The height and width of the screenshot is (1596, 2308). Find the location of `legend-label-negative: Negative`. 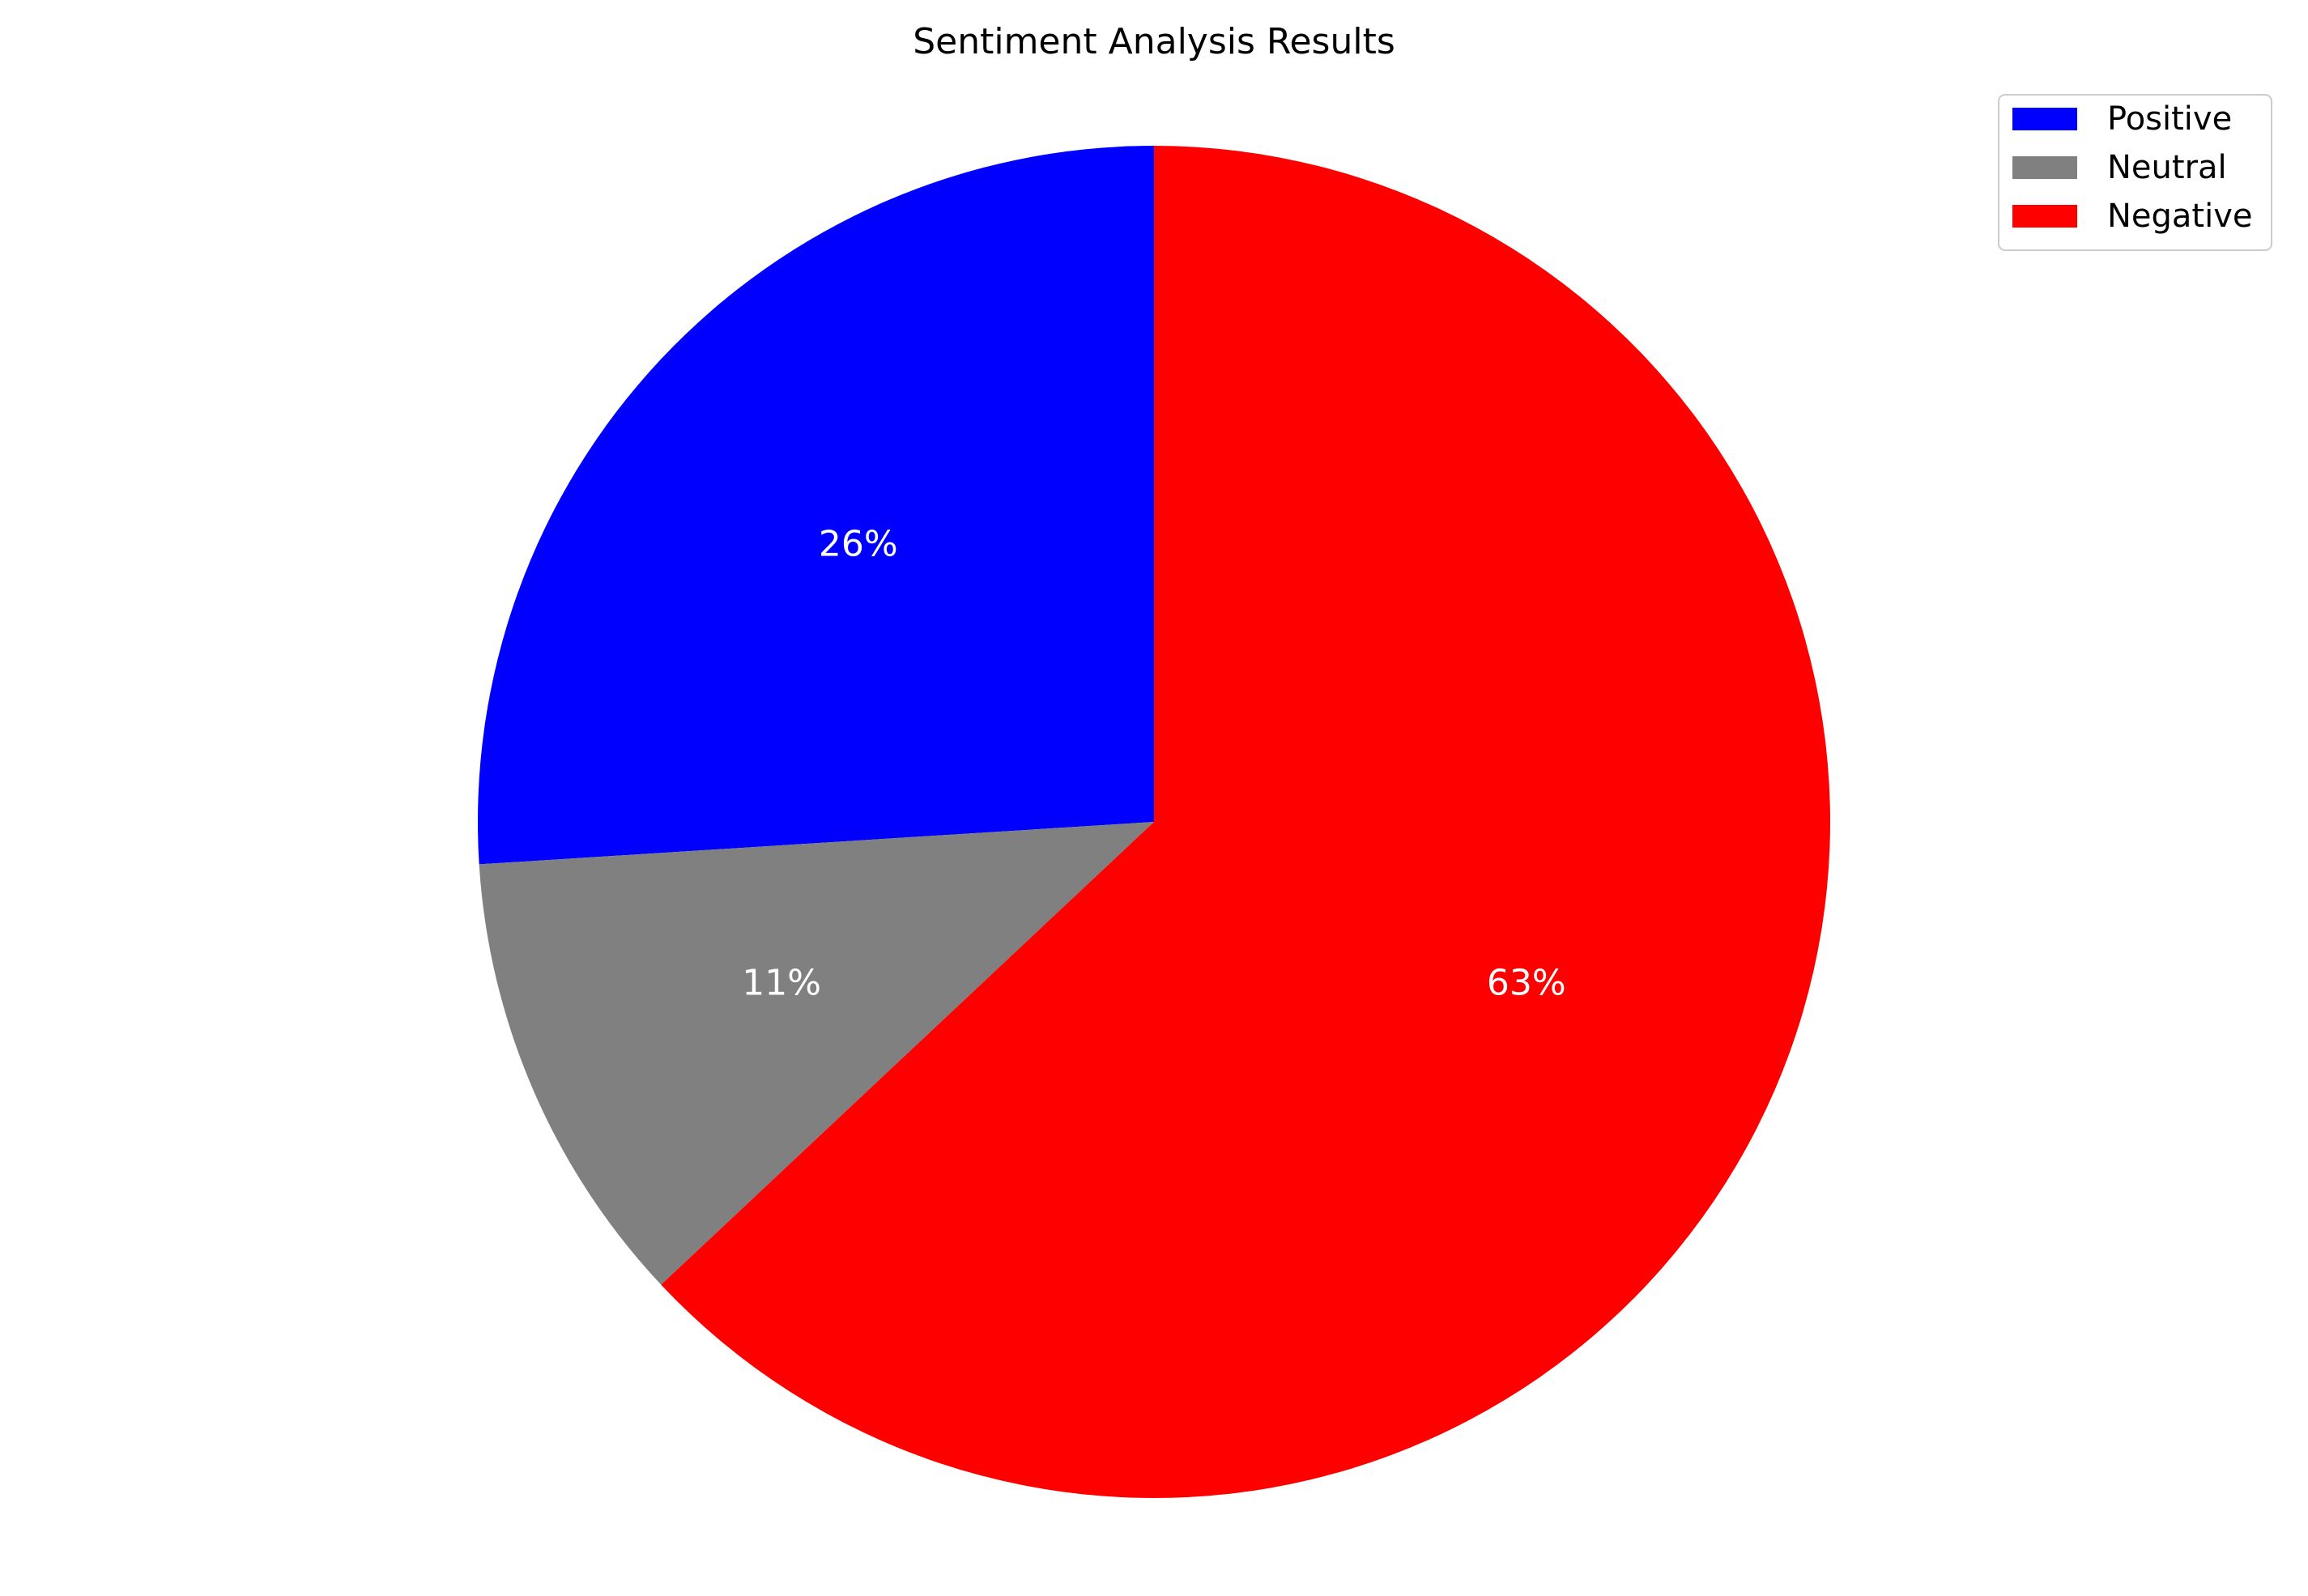

legend-label-negative: Negative is located at coordinates (2180, 216).